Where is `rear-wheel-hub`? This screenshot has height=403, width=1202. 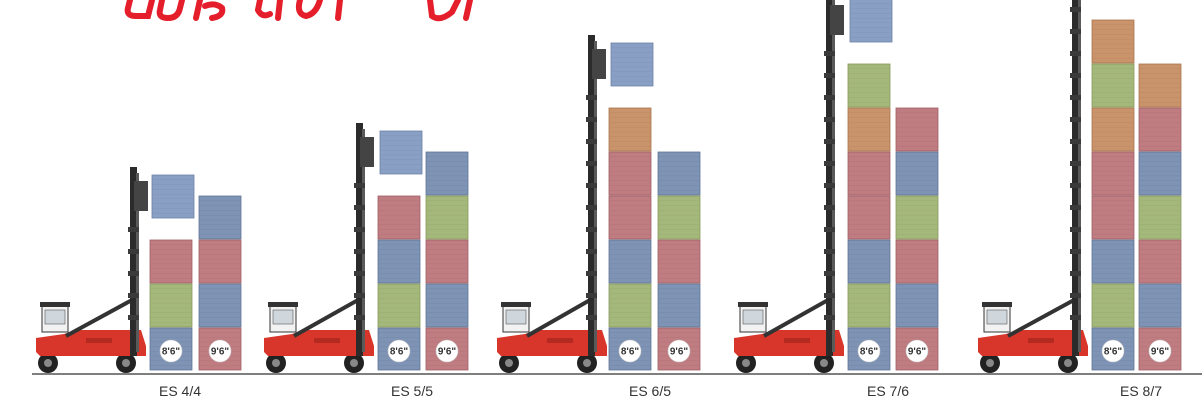
rear-wheel-hub is located at coordinates (509, 363).